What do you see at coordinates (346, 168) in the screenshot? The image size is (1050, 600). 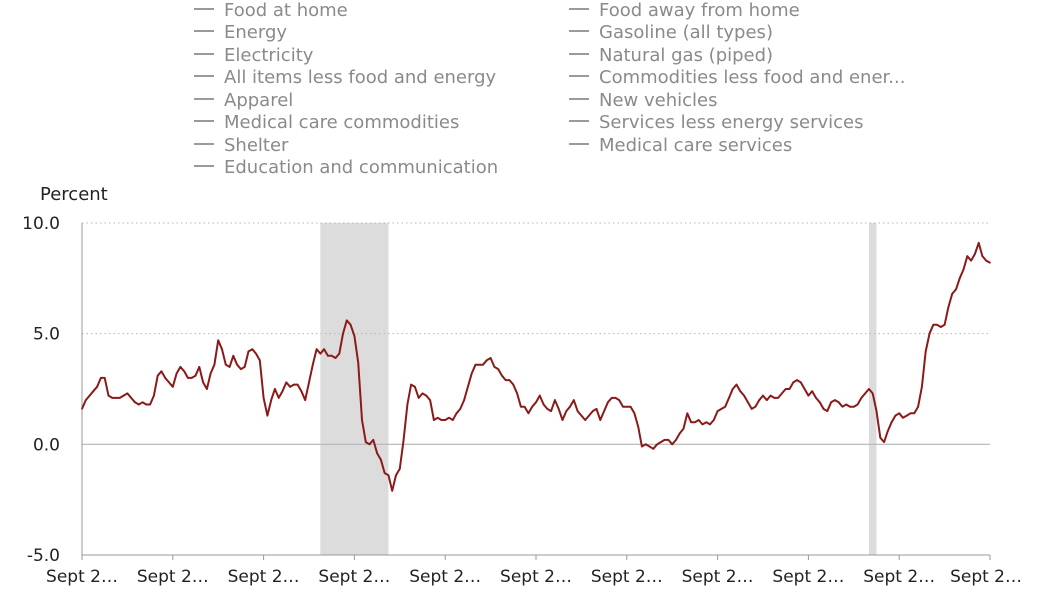 I see `legend-item: Education and communication` at bounding box center [346, 168].